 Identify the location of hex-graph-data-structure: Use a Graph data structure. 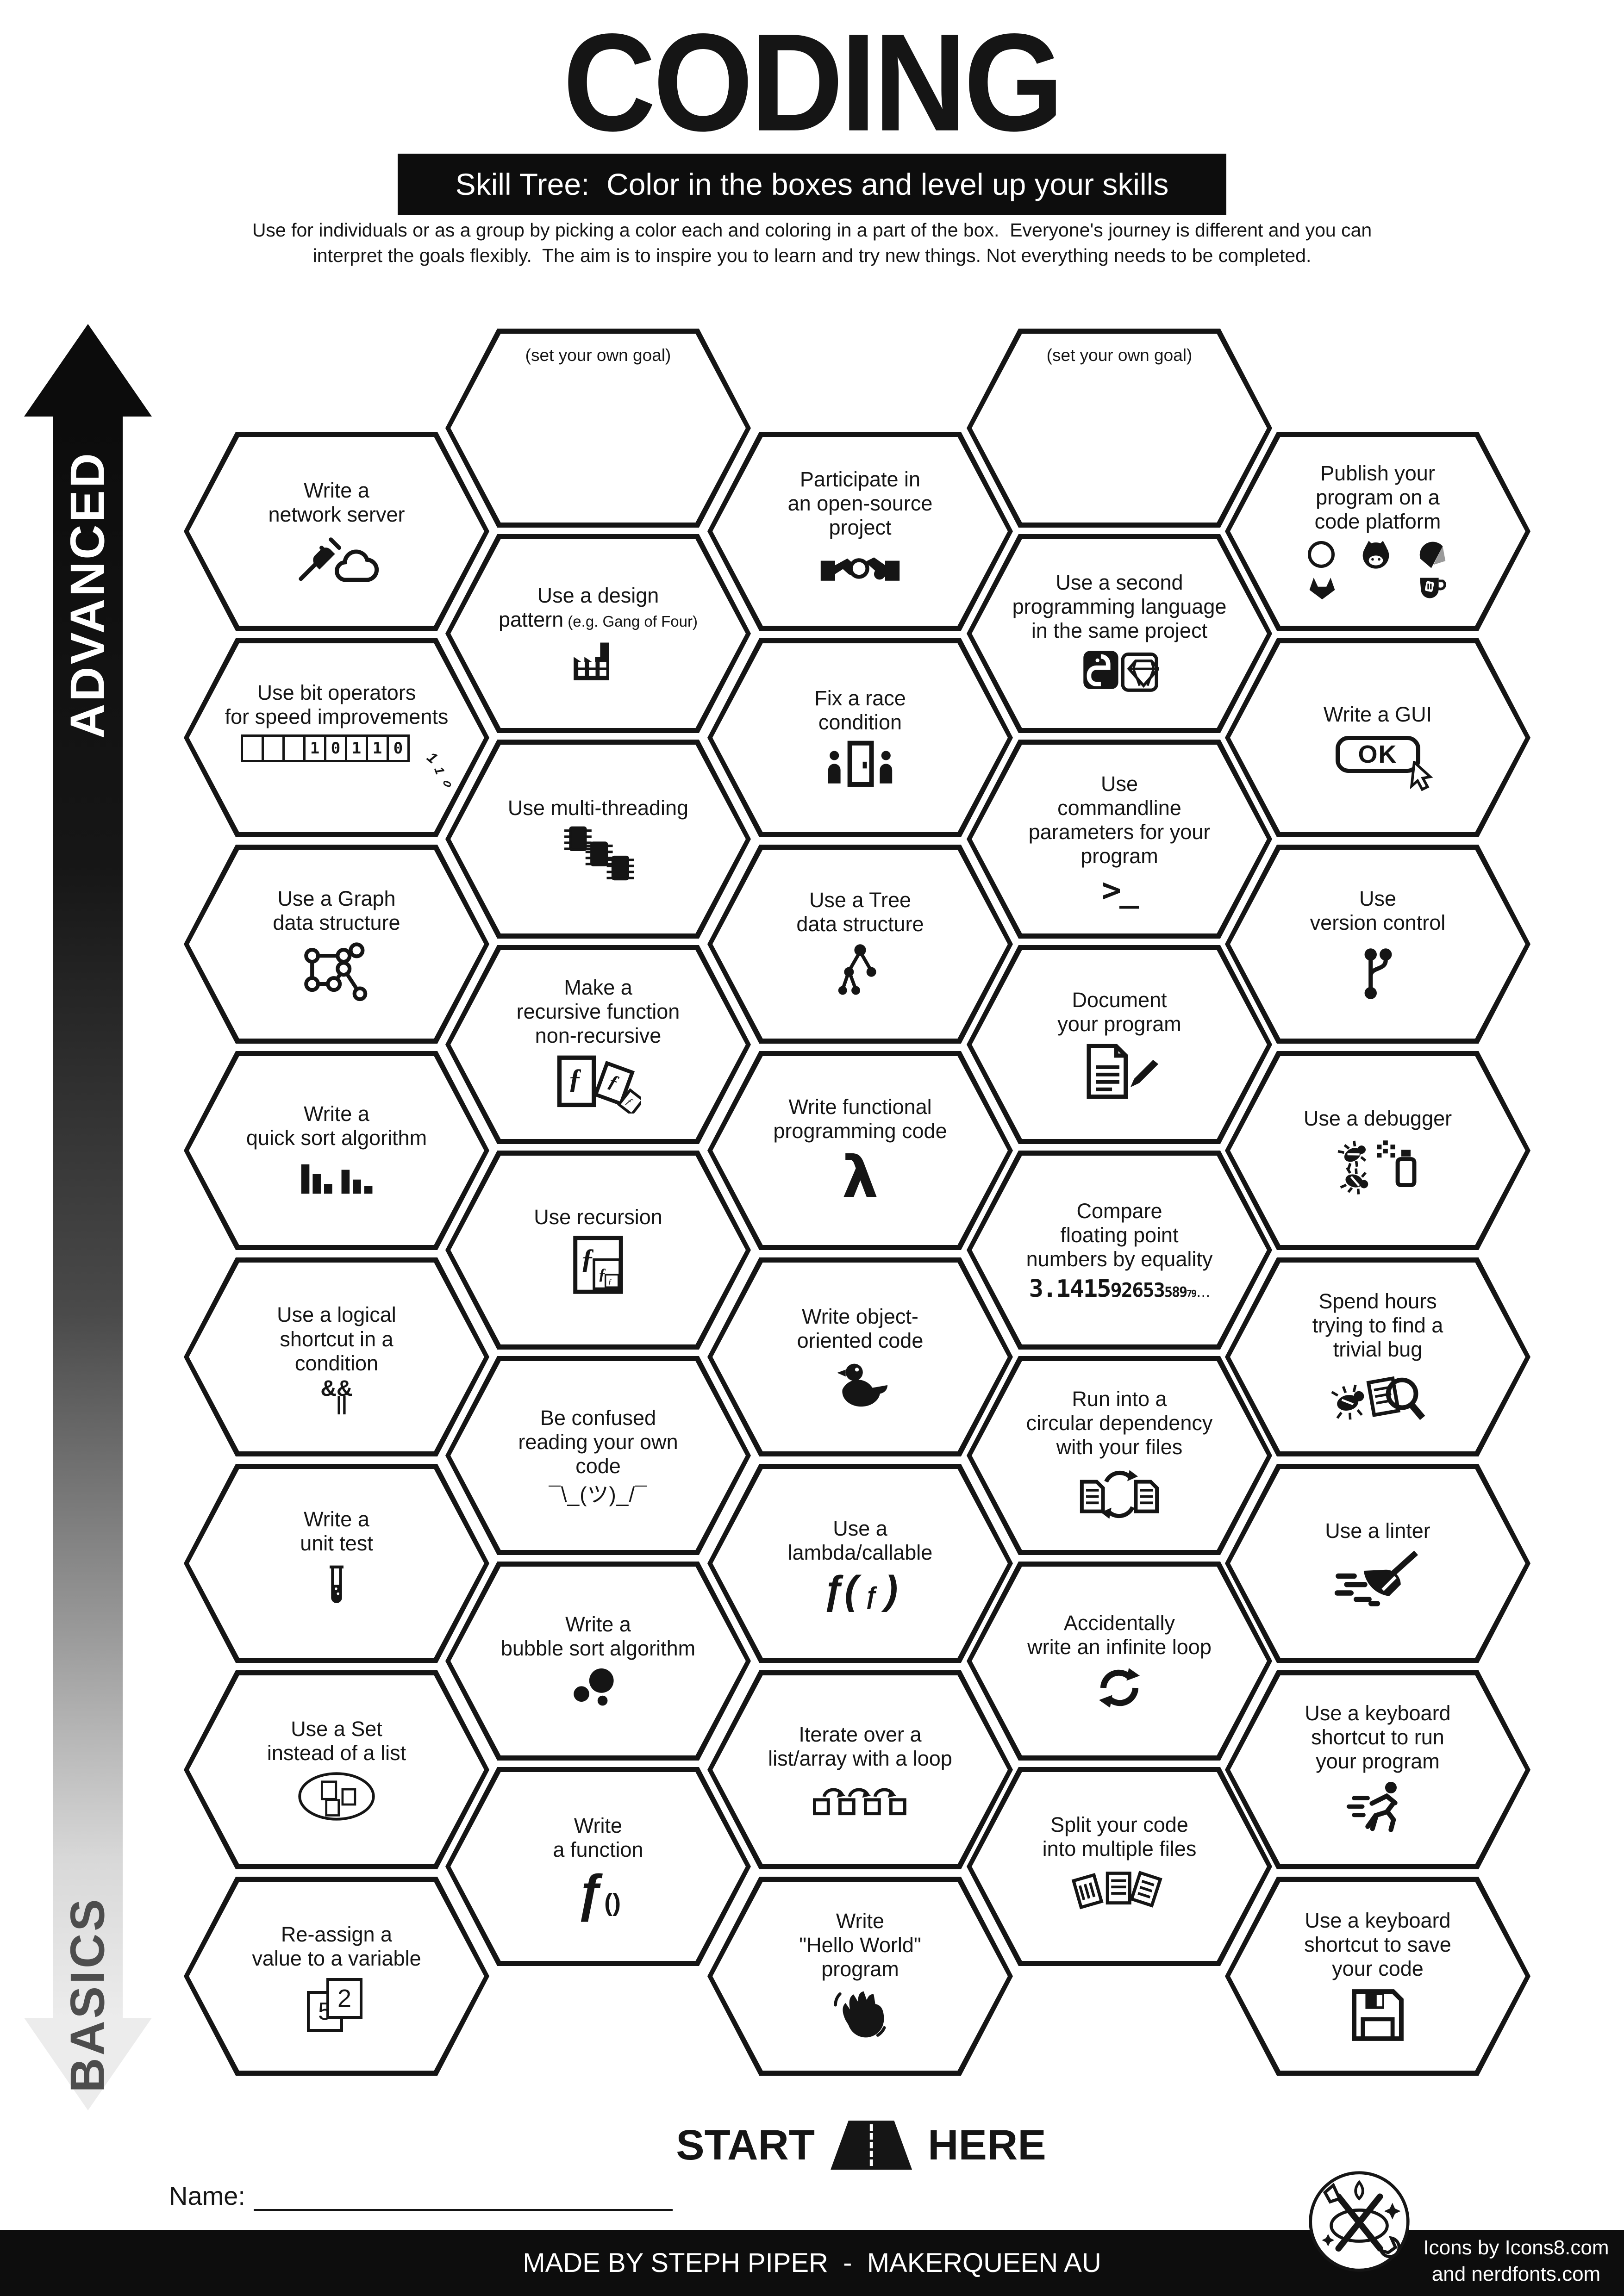
(336, 944).